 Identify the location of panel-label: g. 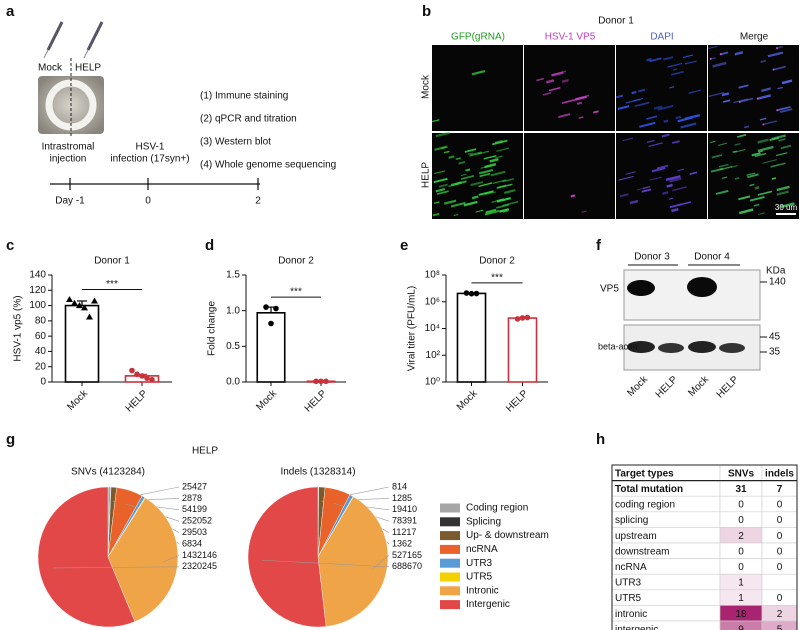
(10, 439).